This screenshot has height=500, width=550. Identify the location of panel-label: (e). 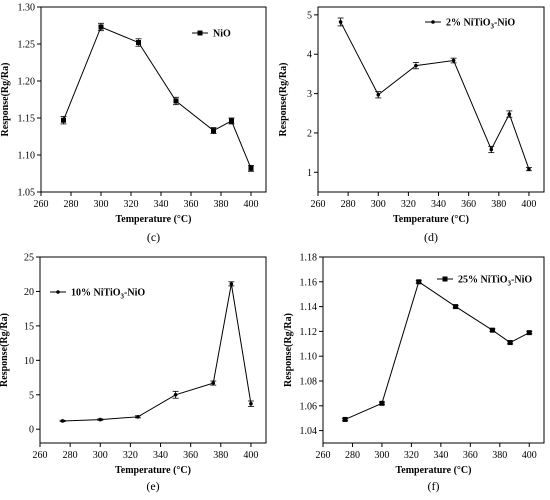
(152, 486).